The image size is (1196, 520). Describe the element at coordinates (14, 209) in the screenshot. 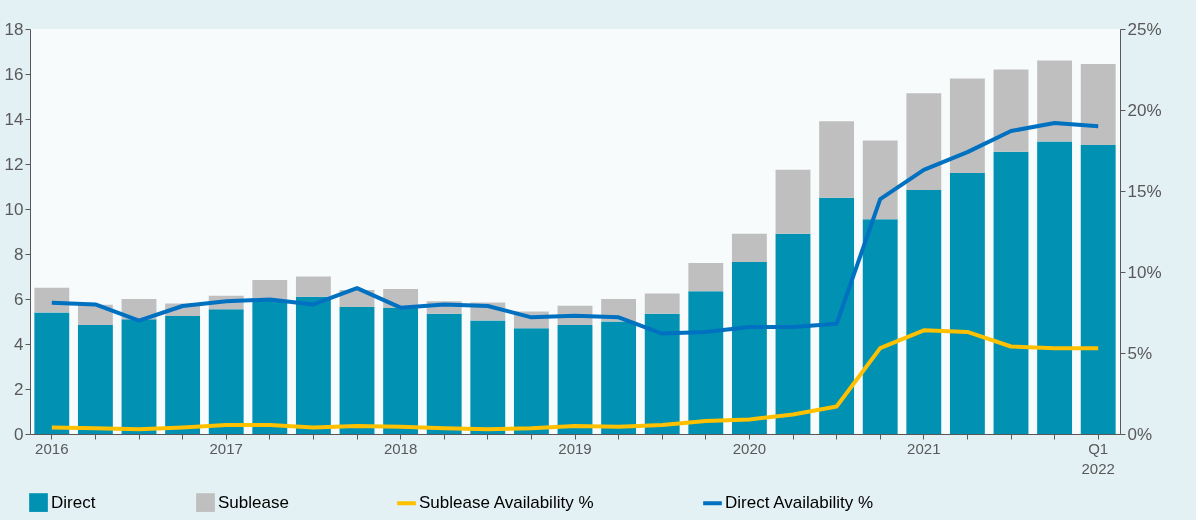

I see `y-tick-label: 10` at that location.